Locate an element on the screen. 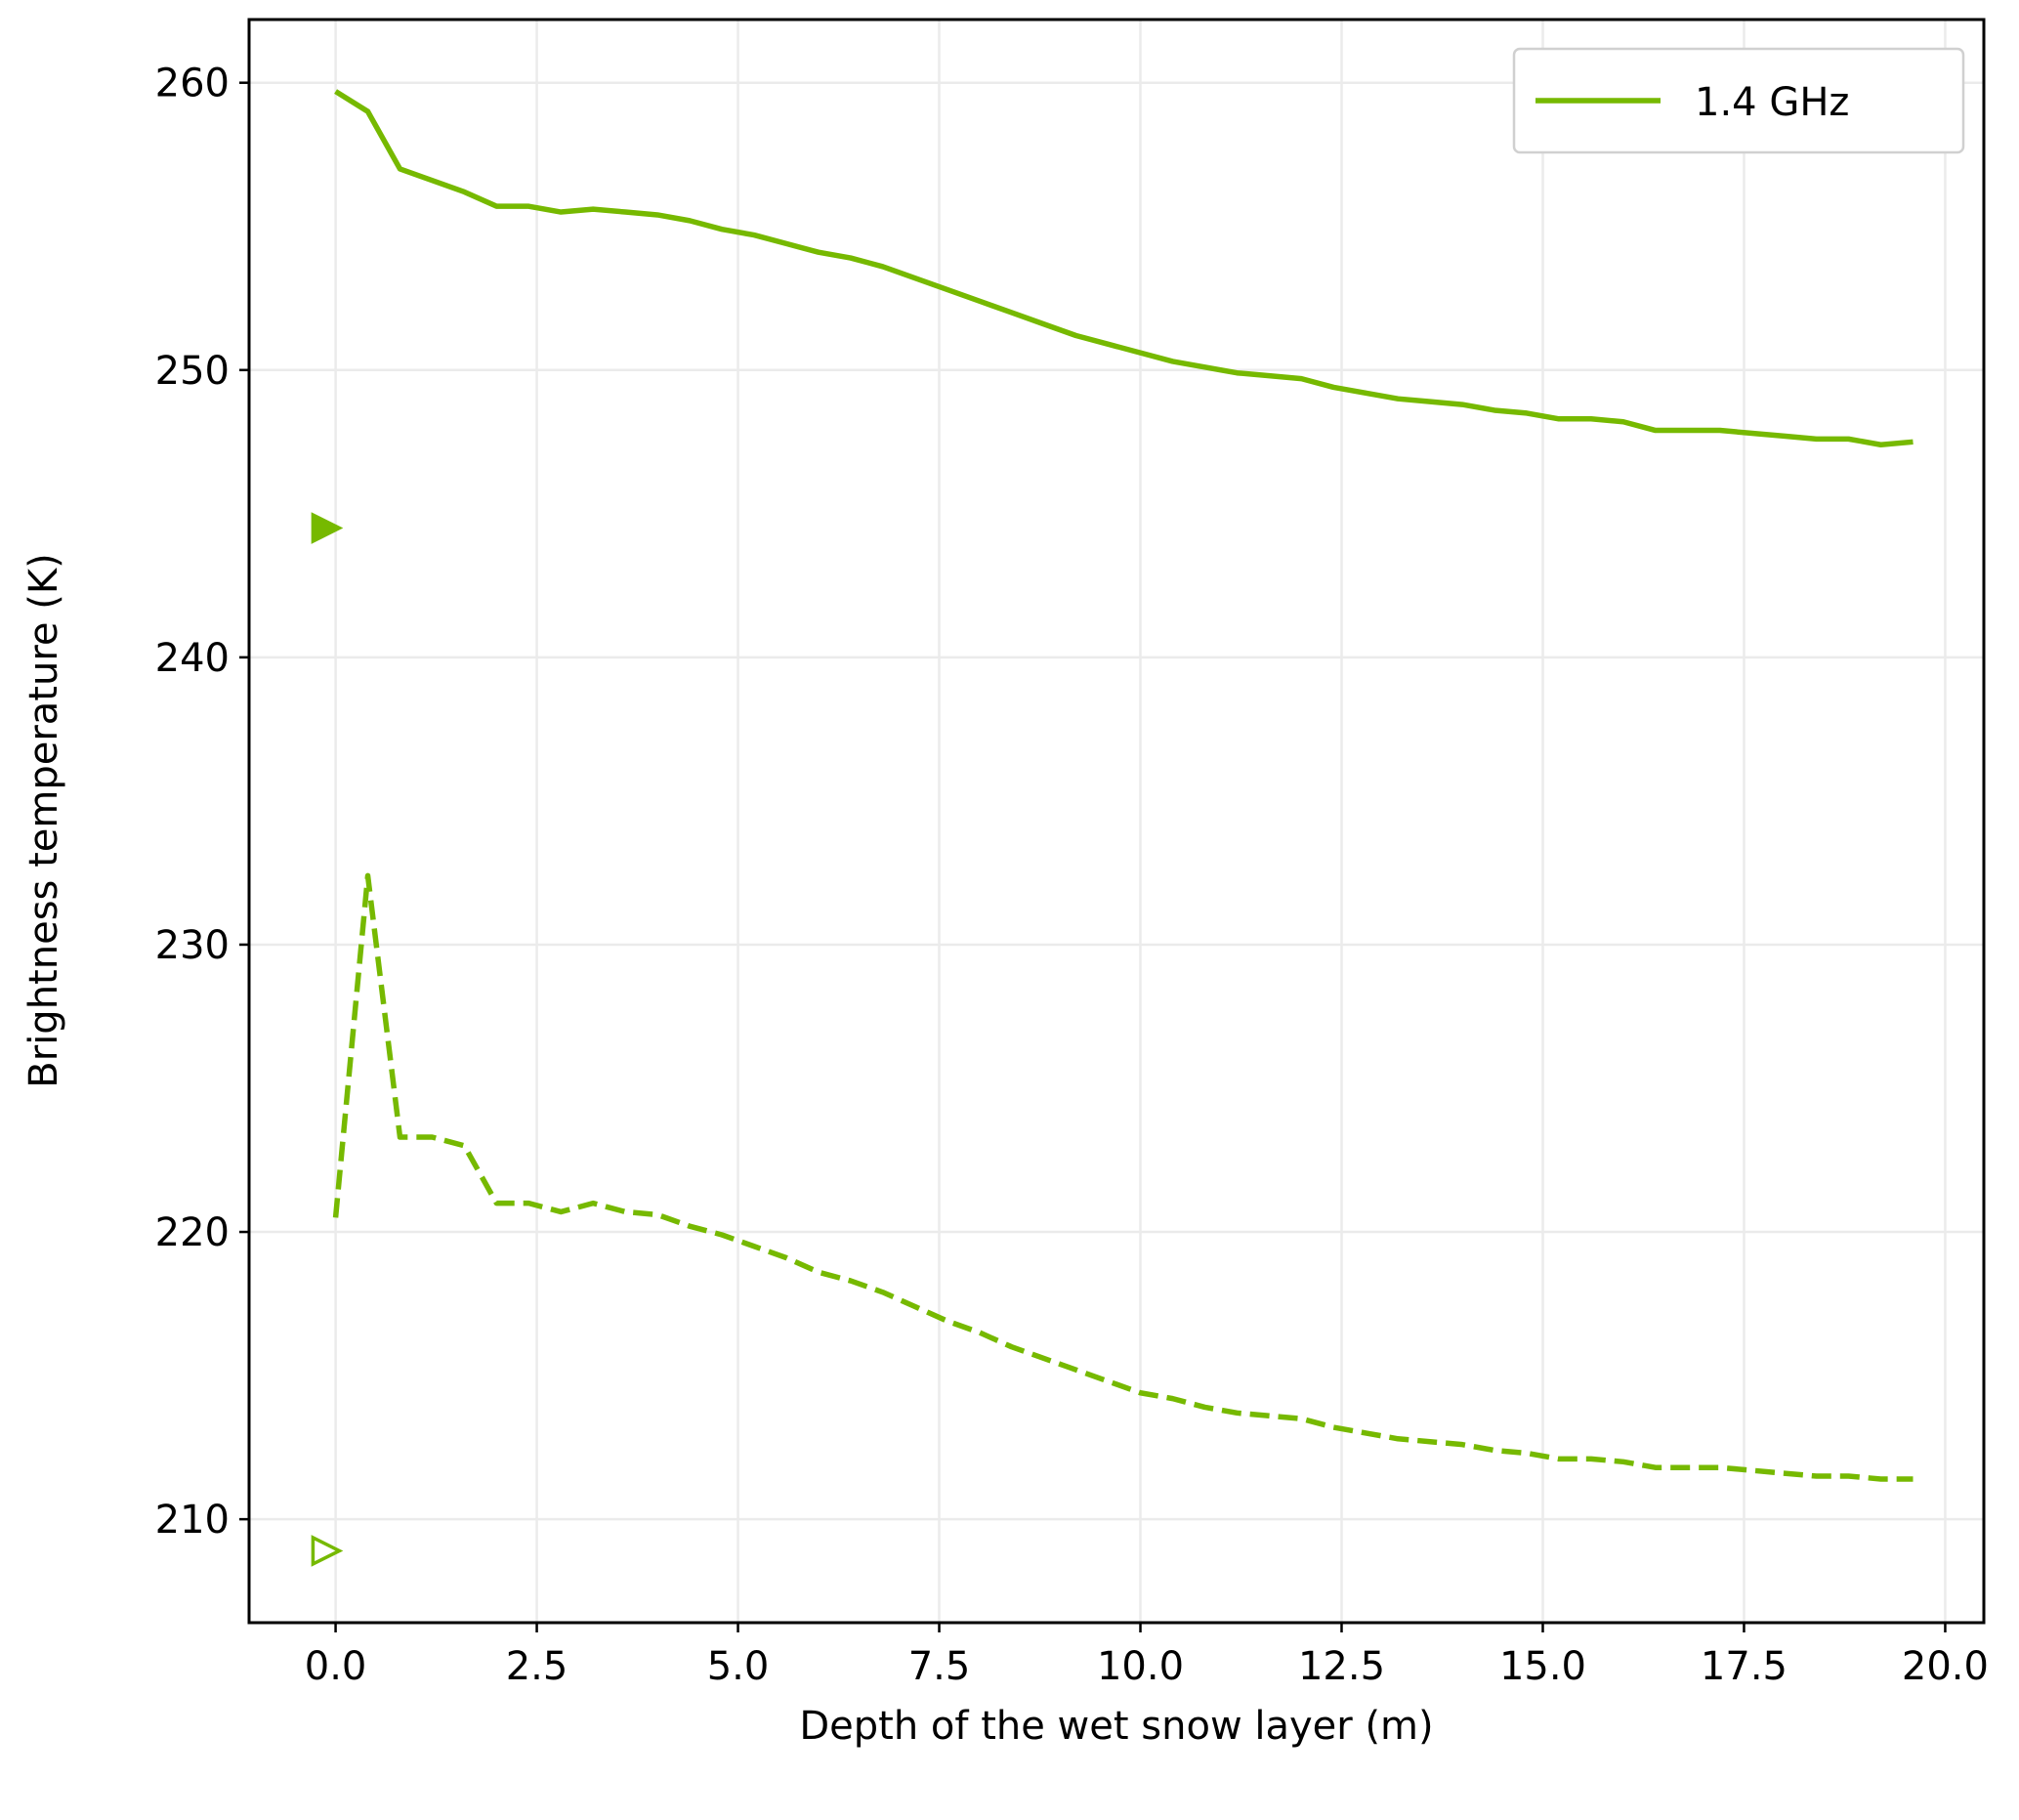  y-tick-label: 230 is located at coordinates (192, 945).